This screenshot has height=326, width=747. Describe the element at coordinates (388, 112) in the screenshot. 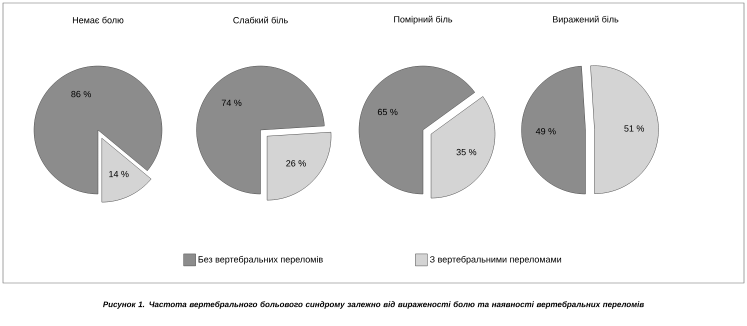

I see `data-label: 65 %` at that location.